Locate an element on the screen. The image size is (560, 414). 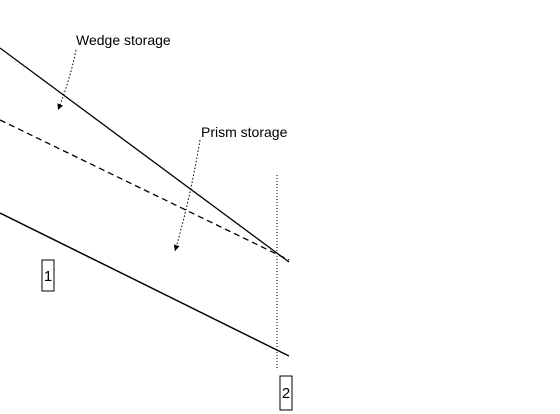
section-1-label: 1 is located at coordinates (48, 276).